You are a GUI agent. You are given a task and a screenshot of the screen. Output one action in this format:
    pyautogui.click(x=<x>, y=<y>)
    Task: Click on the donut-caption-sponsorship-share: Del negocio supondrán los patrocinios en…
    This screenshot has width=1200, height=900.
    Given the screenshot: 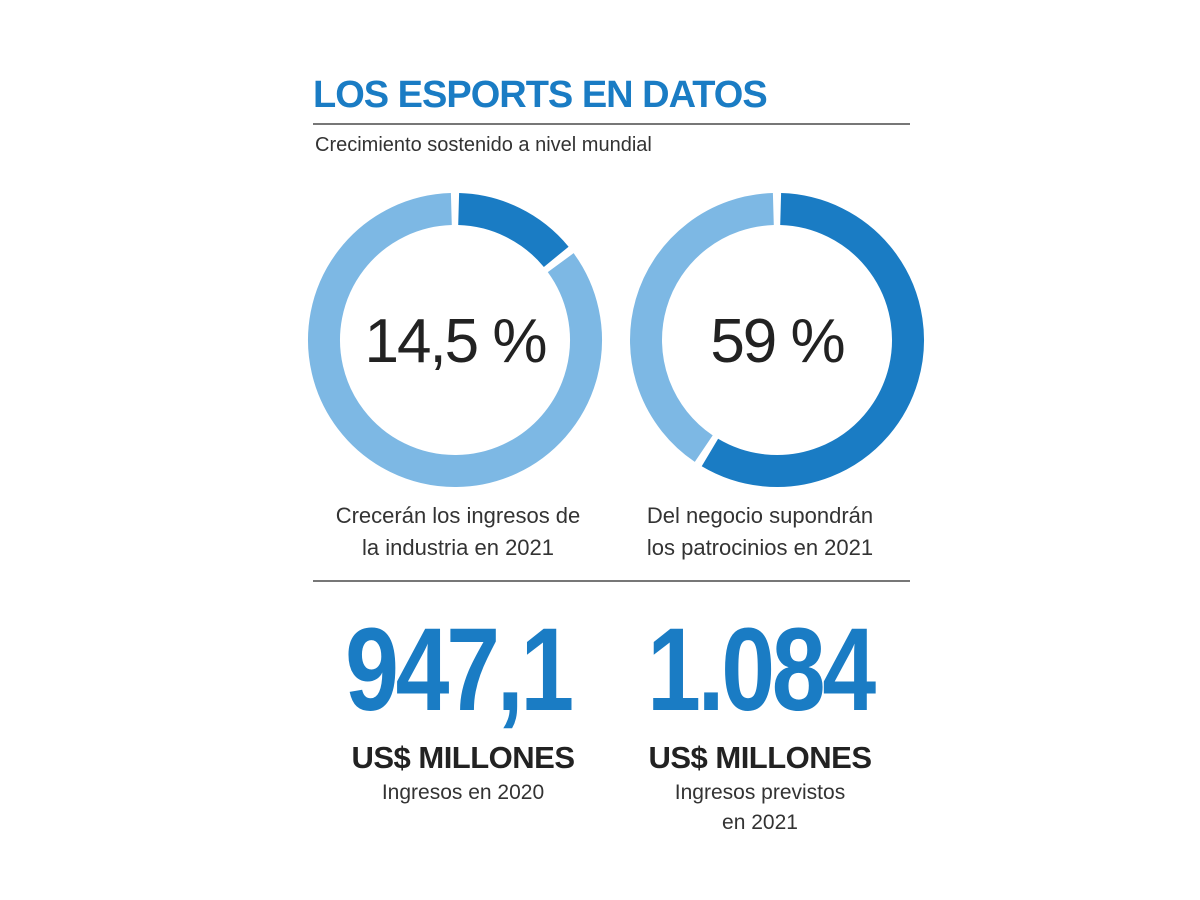 What is the action you would take?
    pyautogui.click(x=760, y=532)
    